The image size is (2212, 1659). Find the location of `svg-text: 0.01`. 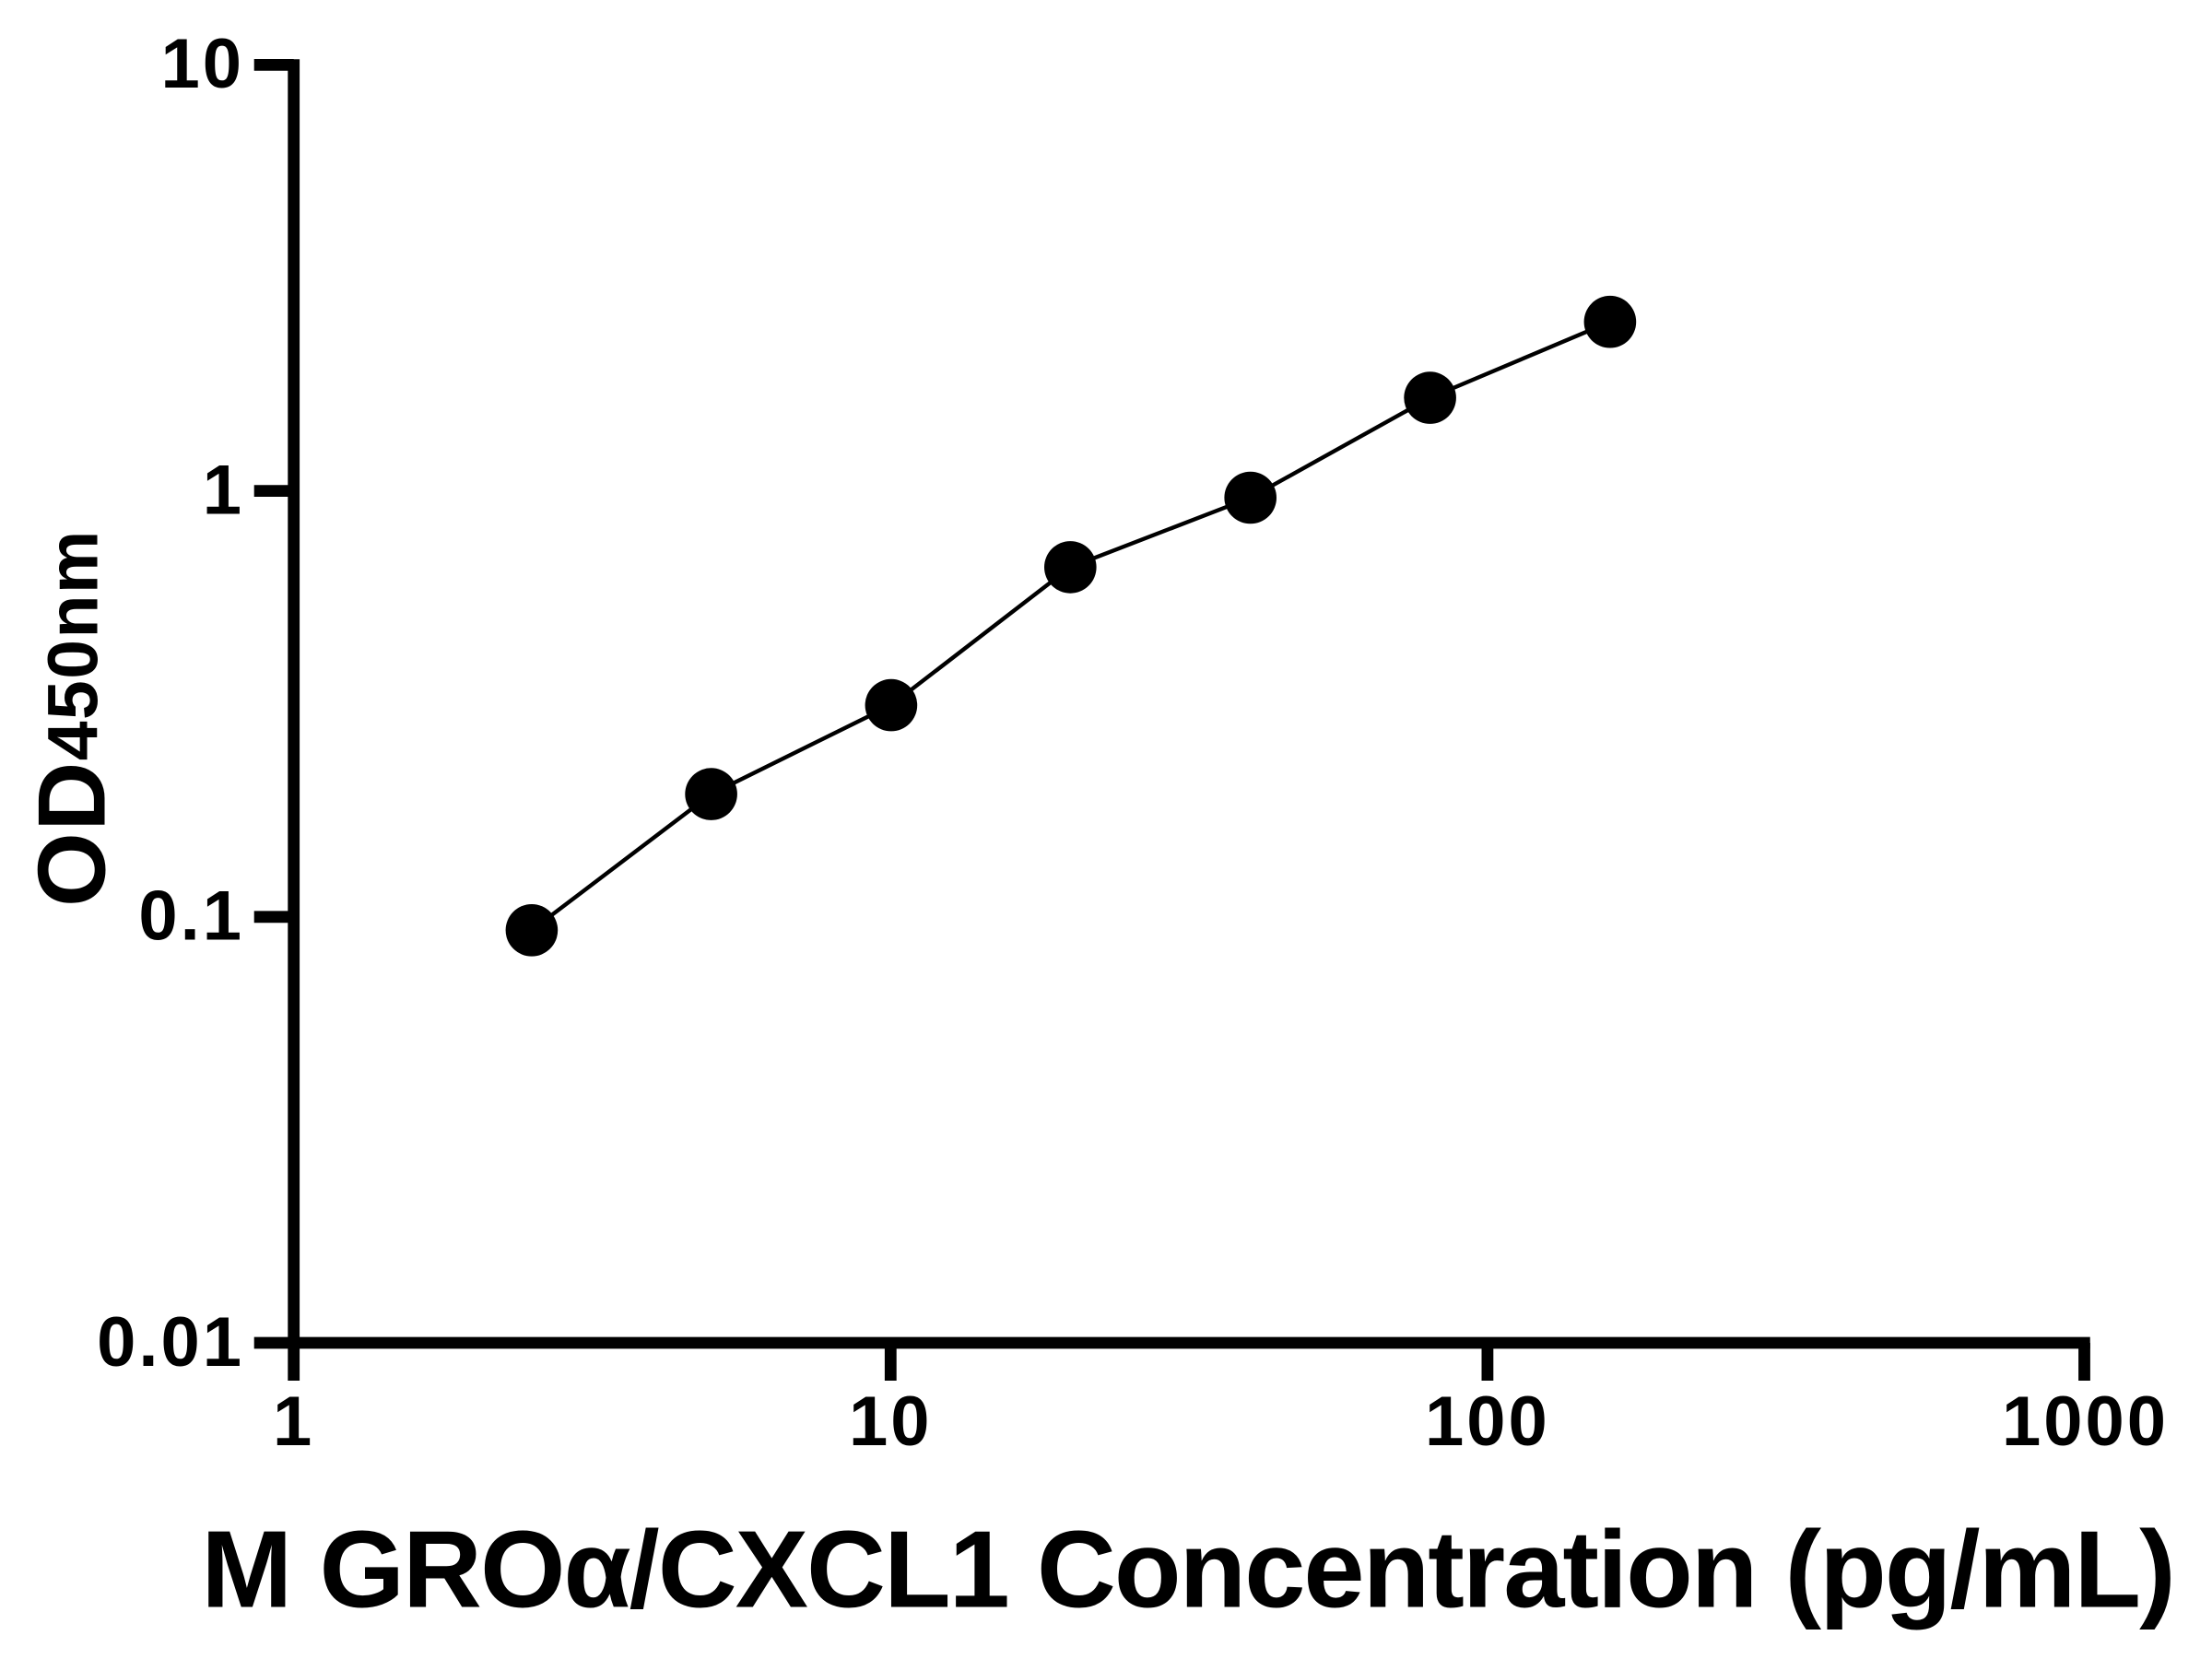

svg-text: 0.01 is located at coordinates (170, 1342).